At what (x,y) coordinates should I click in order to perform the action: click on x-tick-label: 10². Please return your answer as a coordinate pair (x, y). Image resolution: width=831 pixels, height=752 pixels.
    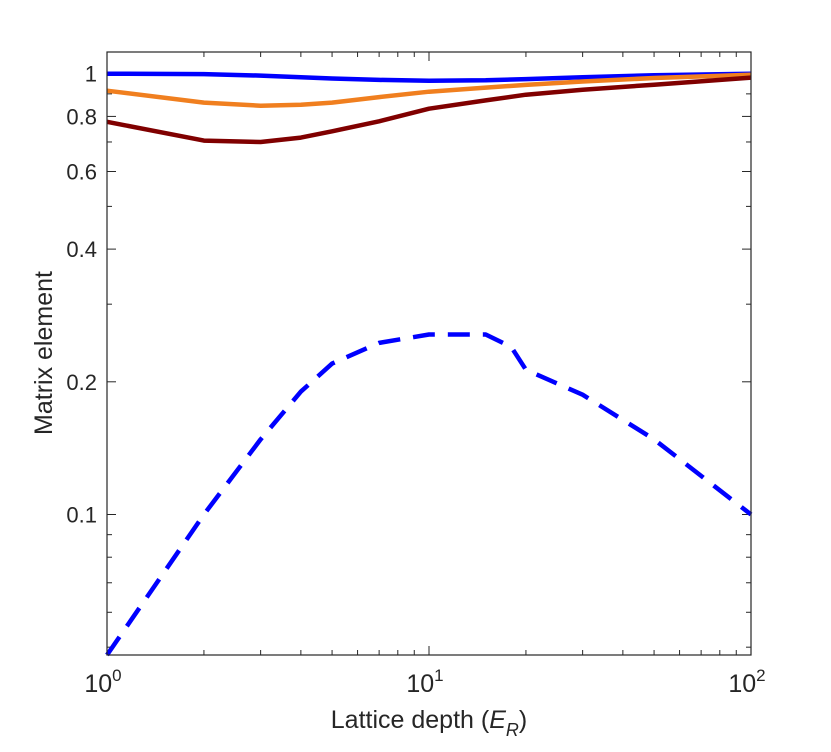
    Looking at the image, I should click on (746, 682).